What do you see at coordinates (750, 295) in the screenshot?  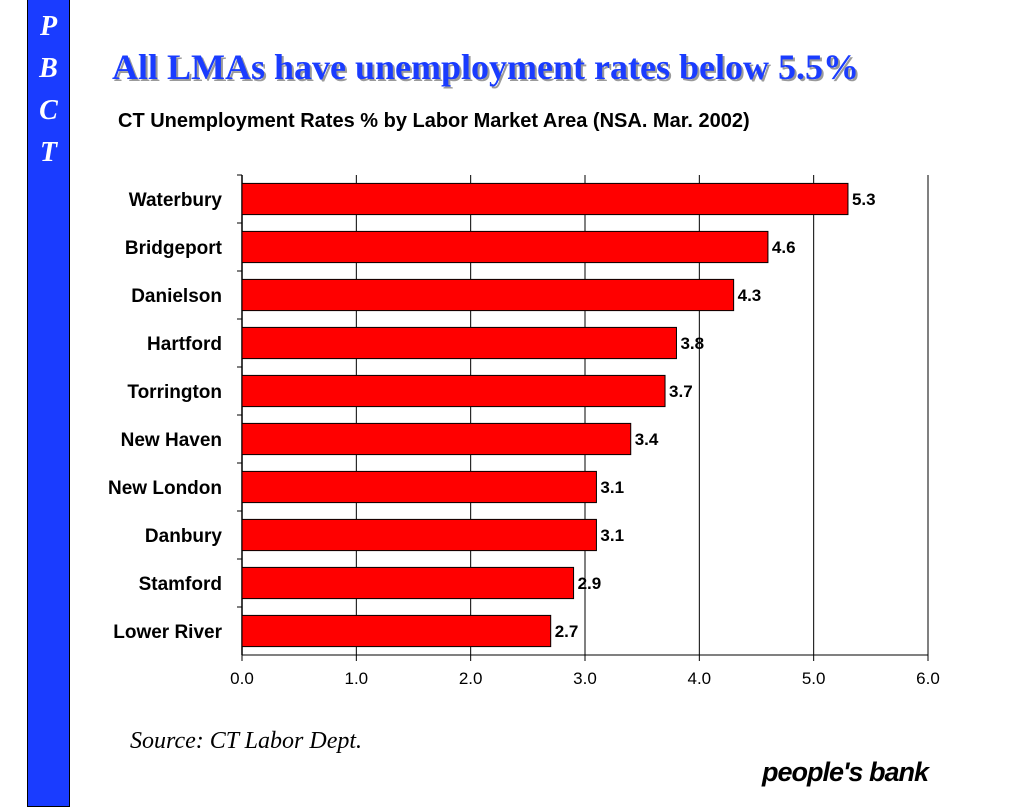 I see `value-label: 4.3` at bounding box center [750, 295].